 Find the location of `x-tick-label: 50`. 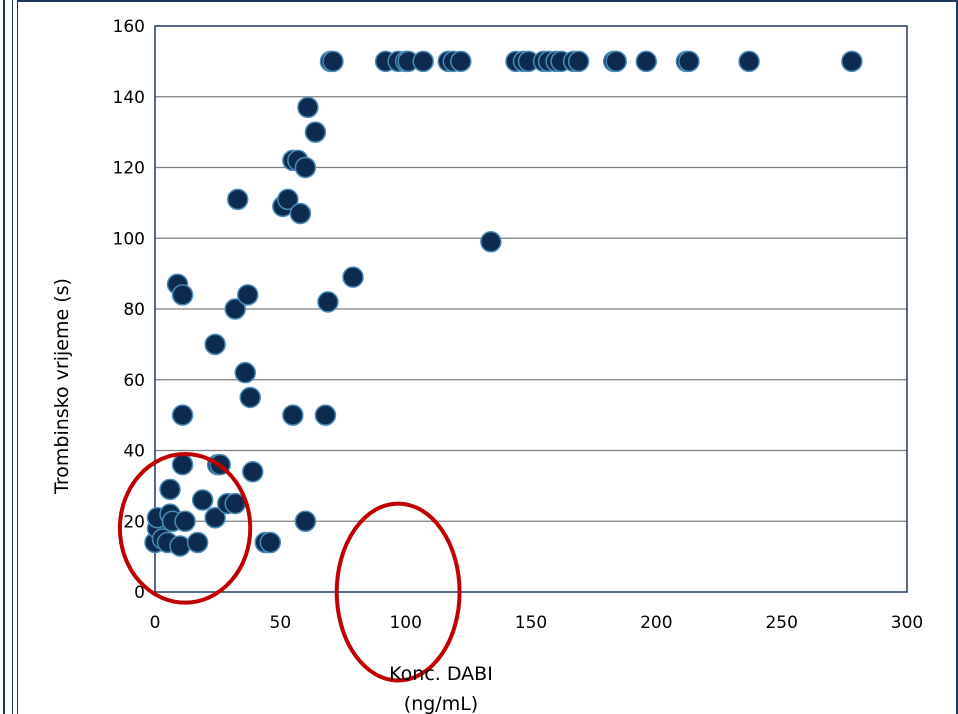

x-tick-label: 50 is located at coordinates (281, 623).